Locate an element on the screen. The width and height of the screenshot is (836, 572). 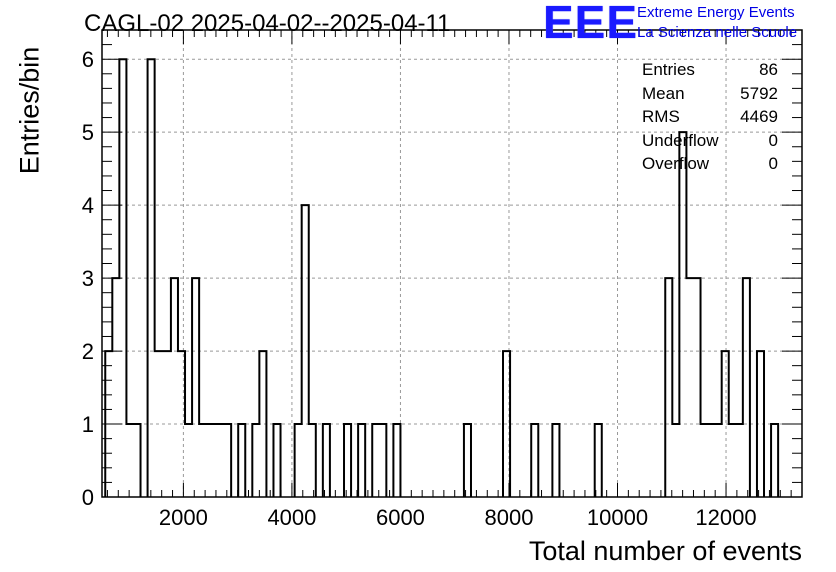
stat-value: 5792 is located at coordinates (759, 93).